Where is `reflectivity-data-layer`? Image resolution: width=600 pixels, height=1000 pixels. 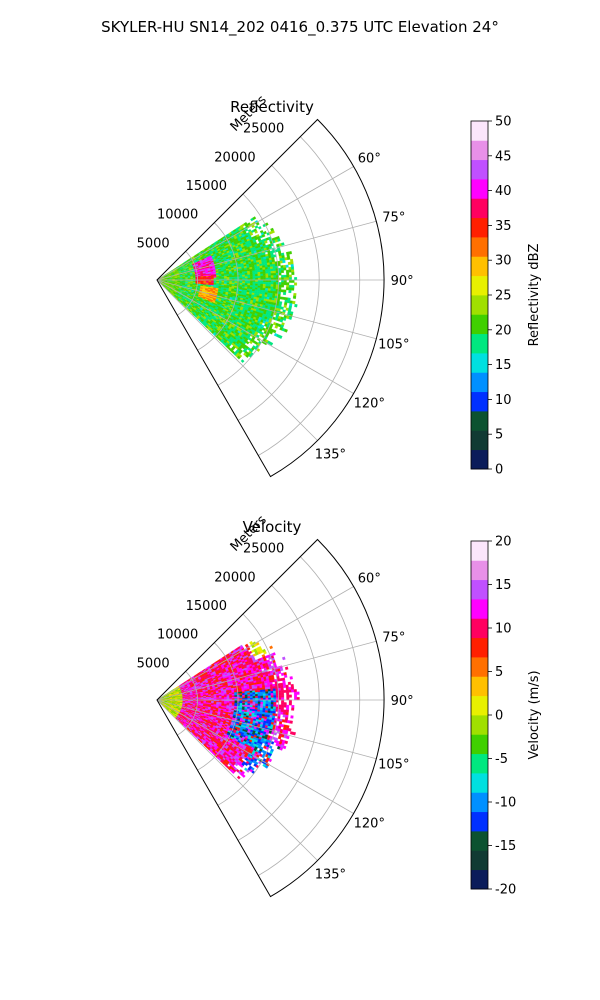
reflectivity-data-layer is located at coordinates (228, 290).